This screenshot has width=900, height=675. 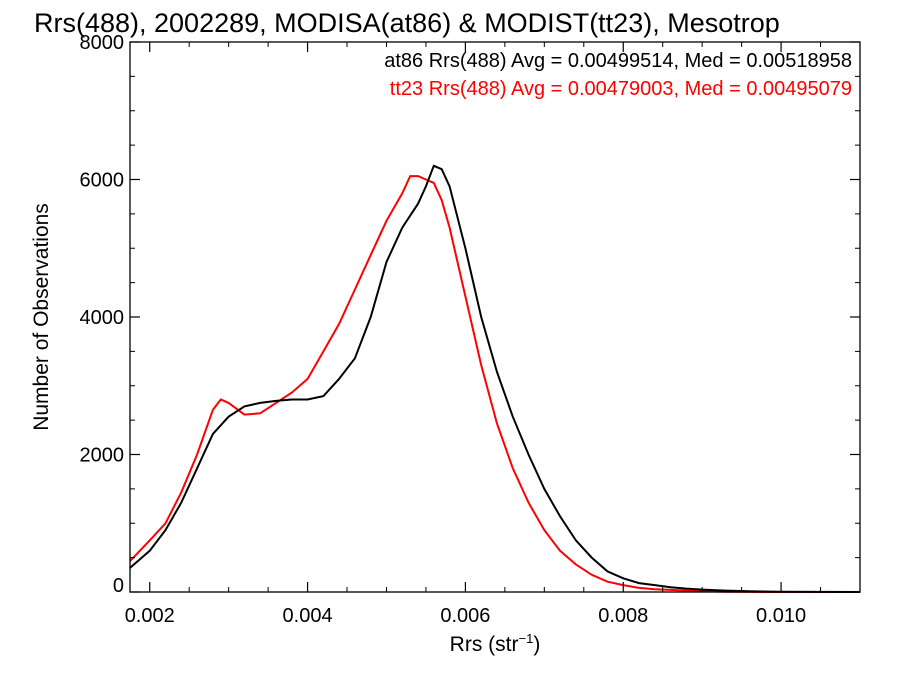 What do you see at coordinates (102, 456) in the screenshot?
I see `y-tick-label: 2000` at bounding box center [102, 456].